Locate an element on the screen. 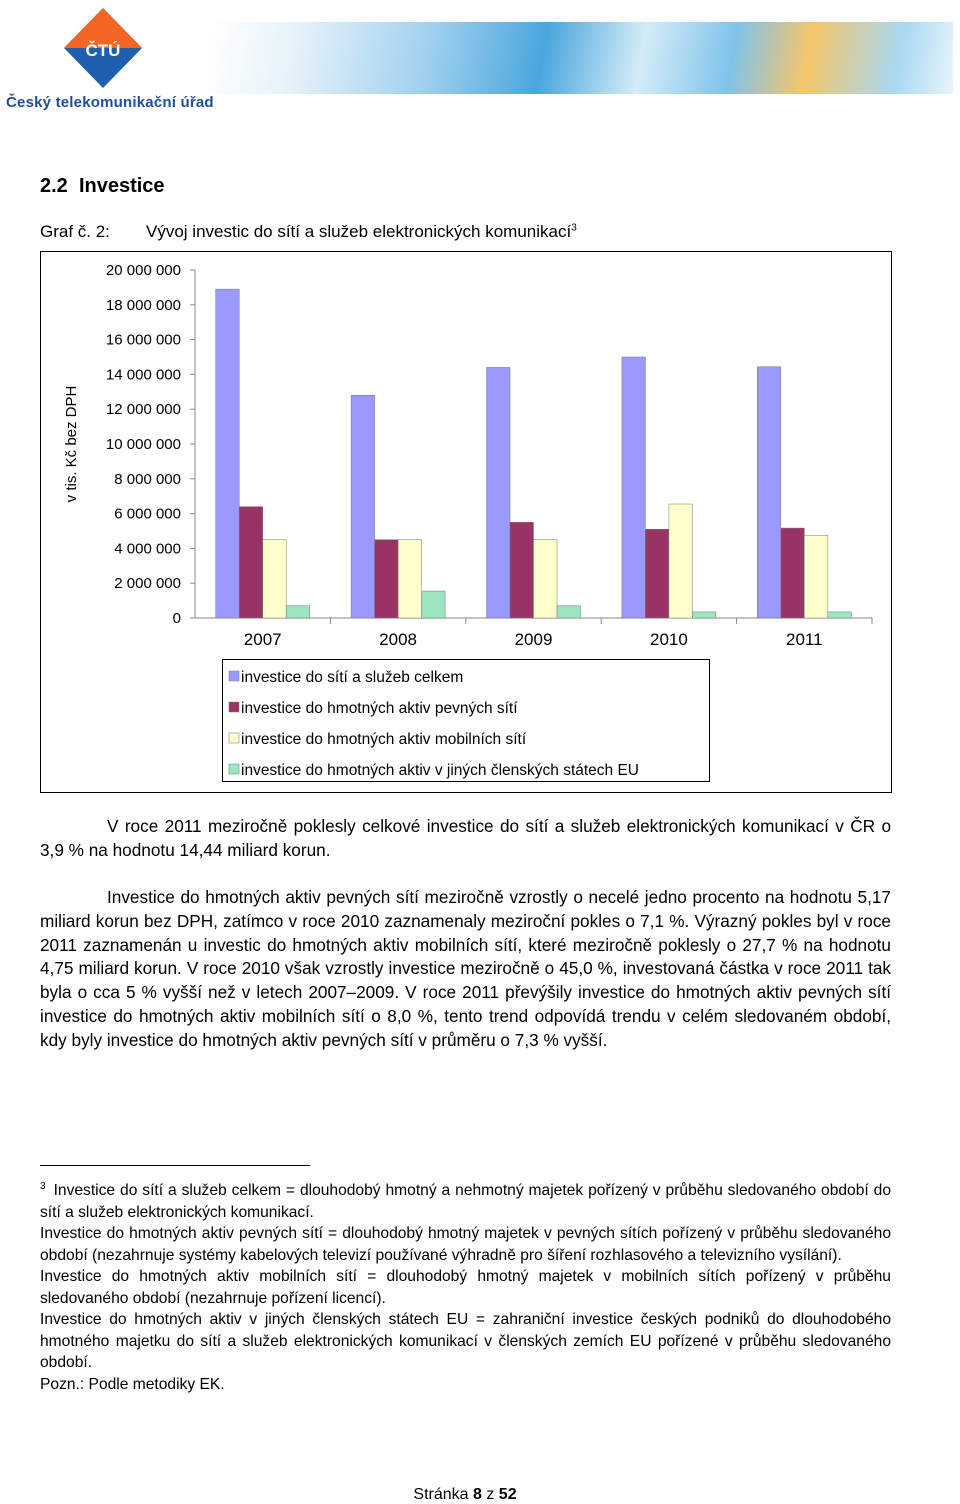 This screenshot has height=1504, width=960. footnote-rule is located at coordinates (175, 1165).